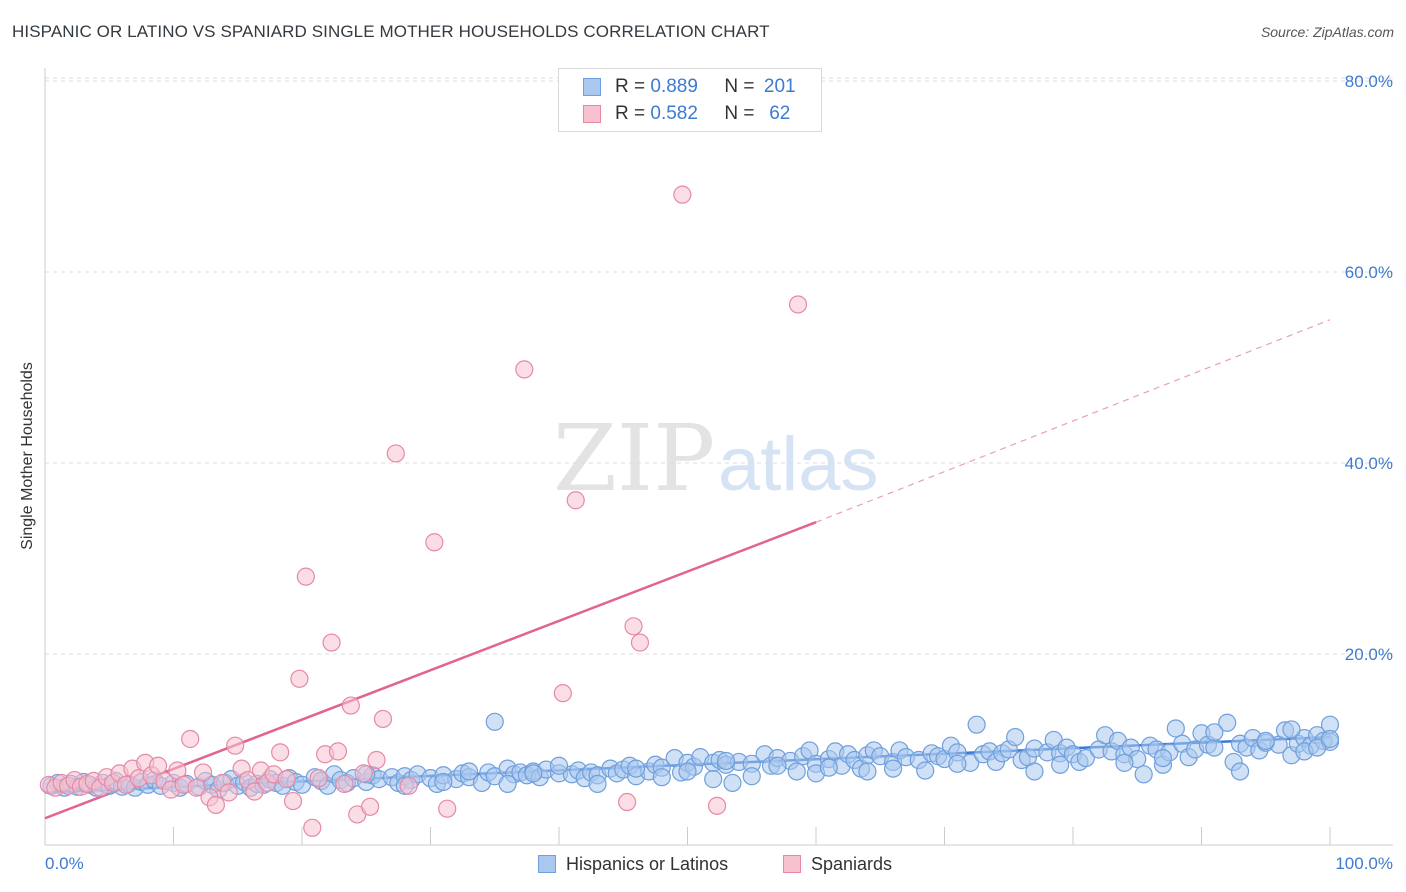 This screenshot has width=1406, height=892. Describe the element at coordinates (1073, 421) in the screenshot. I see `trend-line-spaniards-extension` at that location.